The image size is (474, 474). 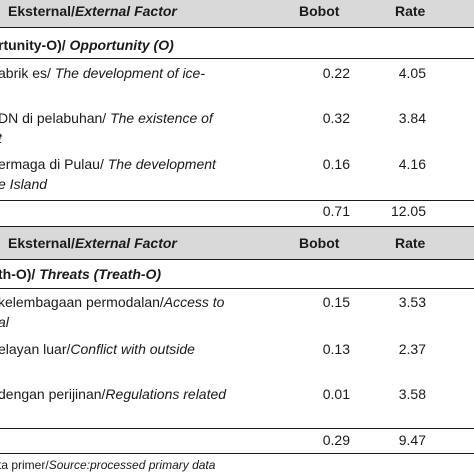 What do you see at coordinates (412, 164) in the screenshot?
I see `table1-row-3-rate: 4.16` at bounding box center [412, 164].